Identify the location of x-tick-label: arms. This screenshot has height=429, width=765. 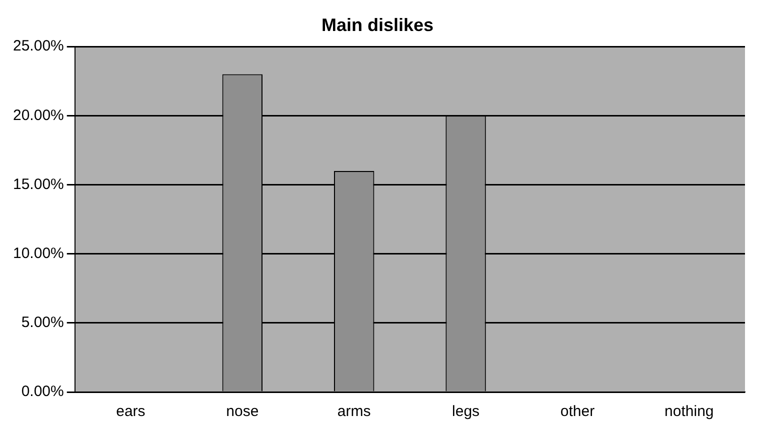
(354, 411).